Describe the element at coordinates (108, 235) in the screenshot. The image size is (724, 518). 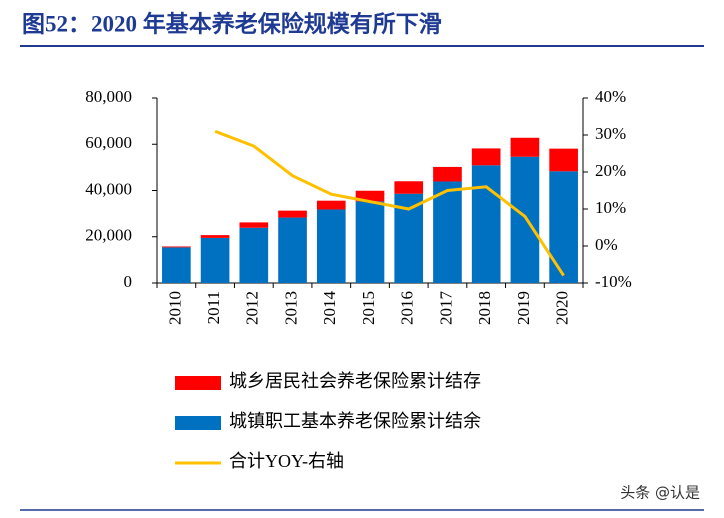
I see `y-tick-label: 20,000` at that location.